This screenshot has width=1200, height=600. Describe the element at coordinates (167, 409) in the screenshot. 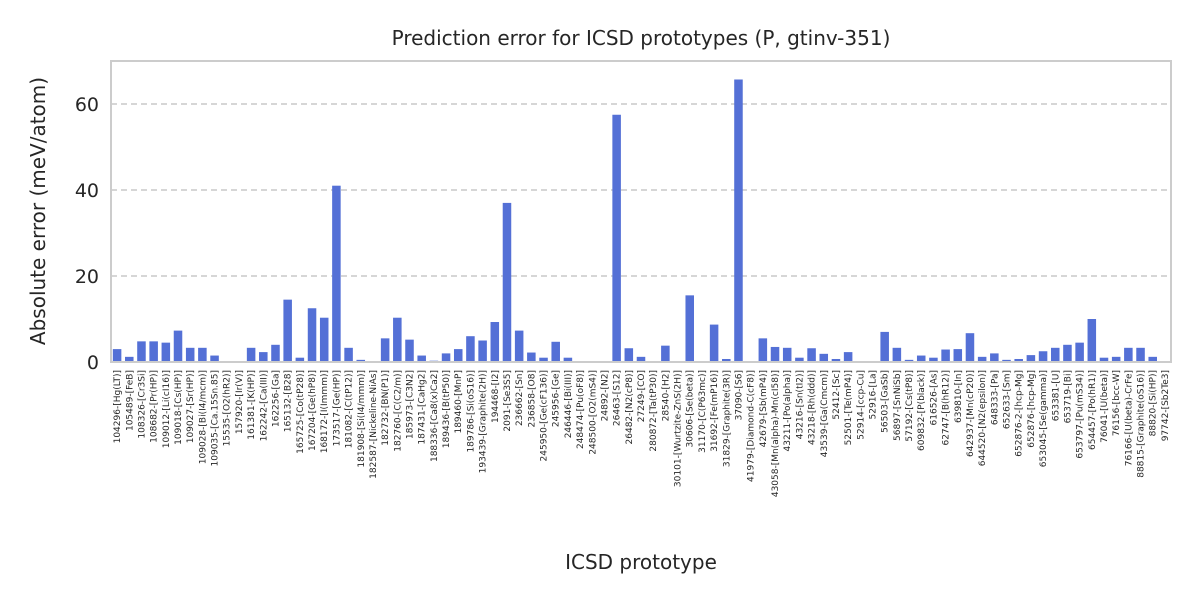

I see `x-tick-label: 109012-[Li(cI16)]` at that location.